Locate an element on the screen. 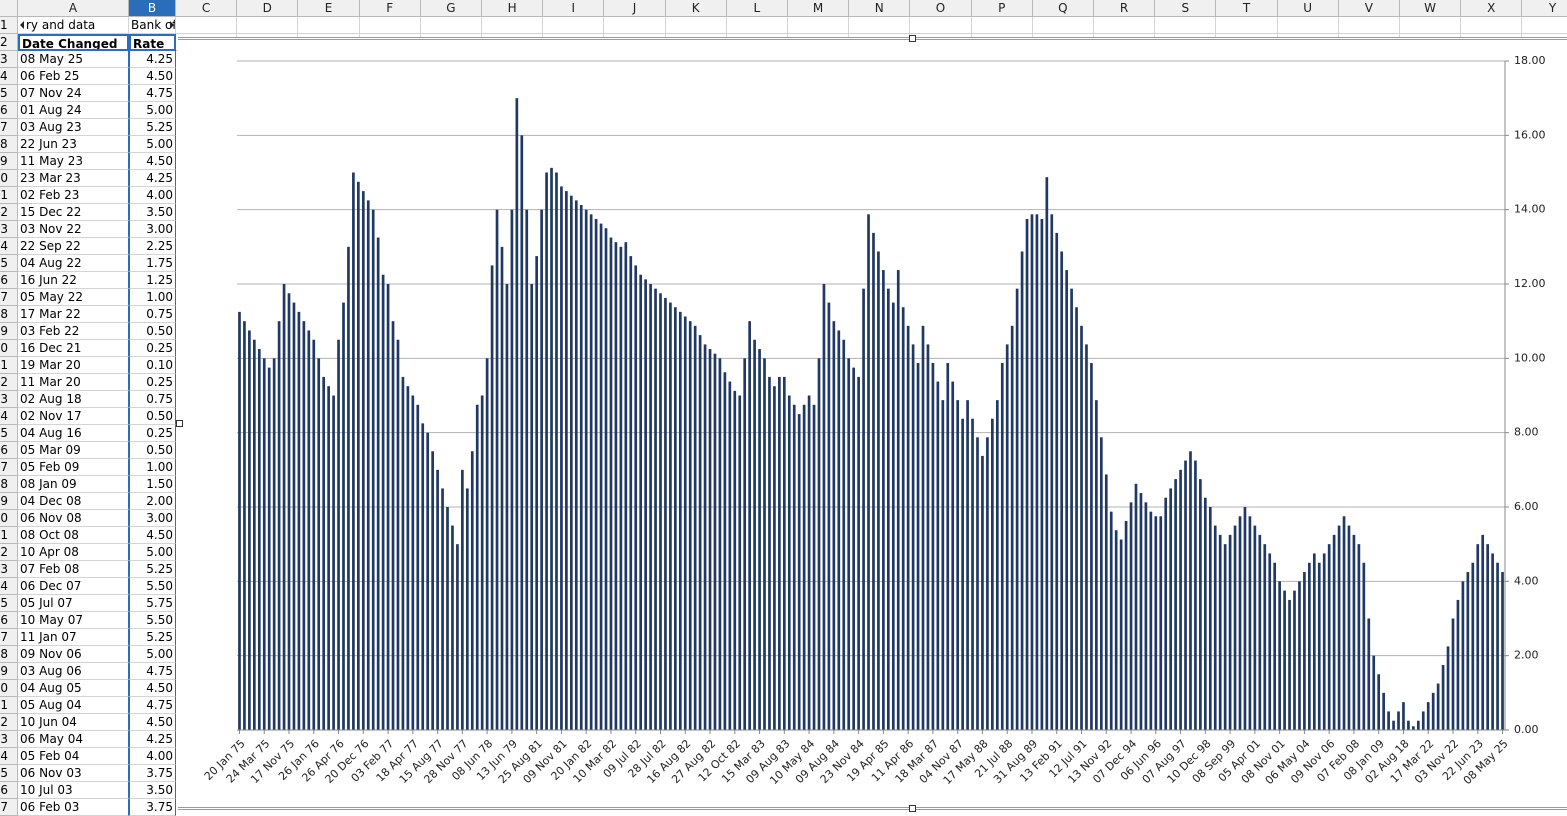 This screenshot has width=1567, height=816. row-header: 30 is located at coordinates (9, 518).